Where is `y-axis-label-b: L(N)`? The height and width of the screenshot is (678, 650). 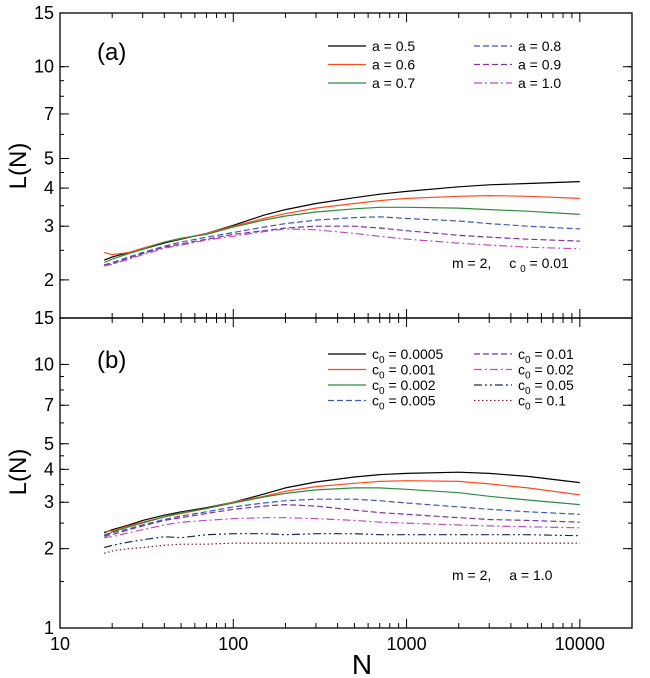 y-axis-label-b: L(N) is located at coordinates (18, 472).